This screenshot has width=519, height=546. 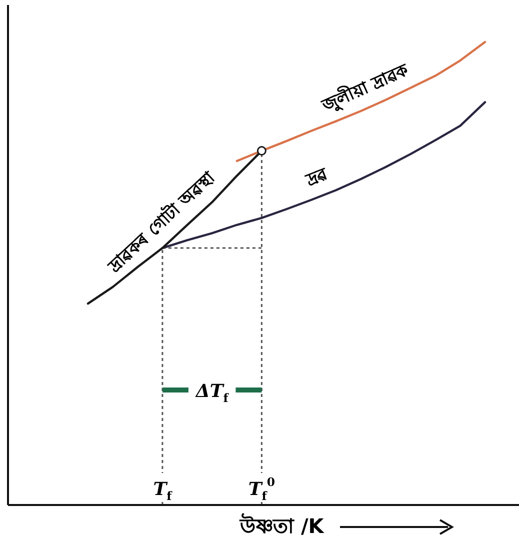 I want to click on annotation: ΔT$_{f}$, so click(x=212, y=393).